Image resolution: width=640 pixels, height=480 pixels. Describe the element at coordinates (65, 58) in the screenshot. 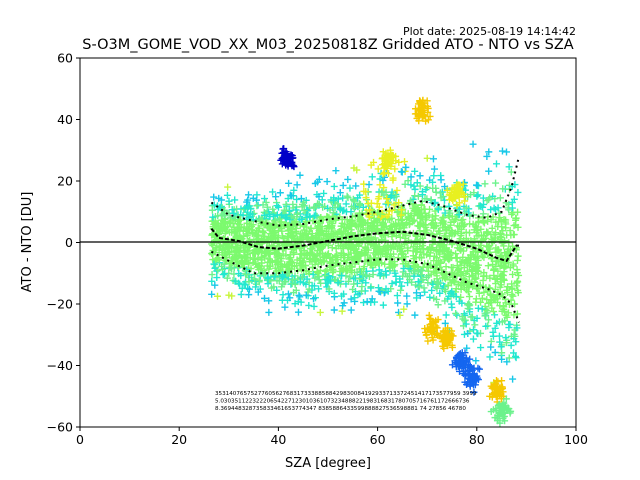

I see `y-tick-label: 60` at that location.